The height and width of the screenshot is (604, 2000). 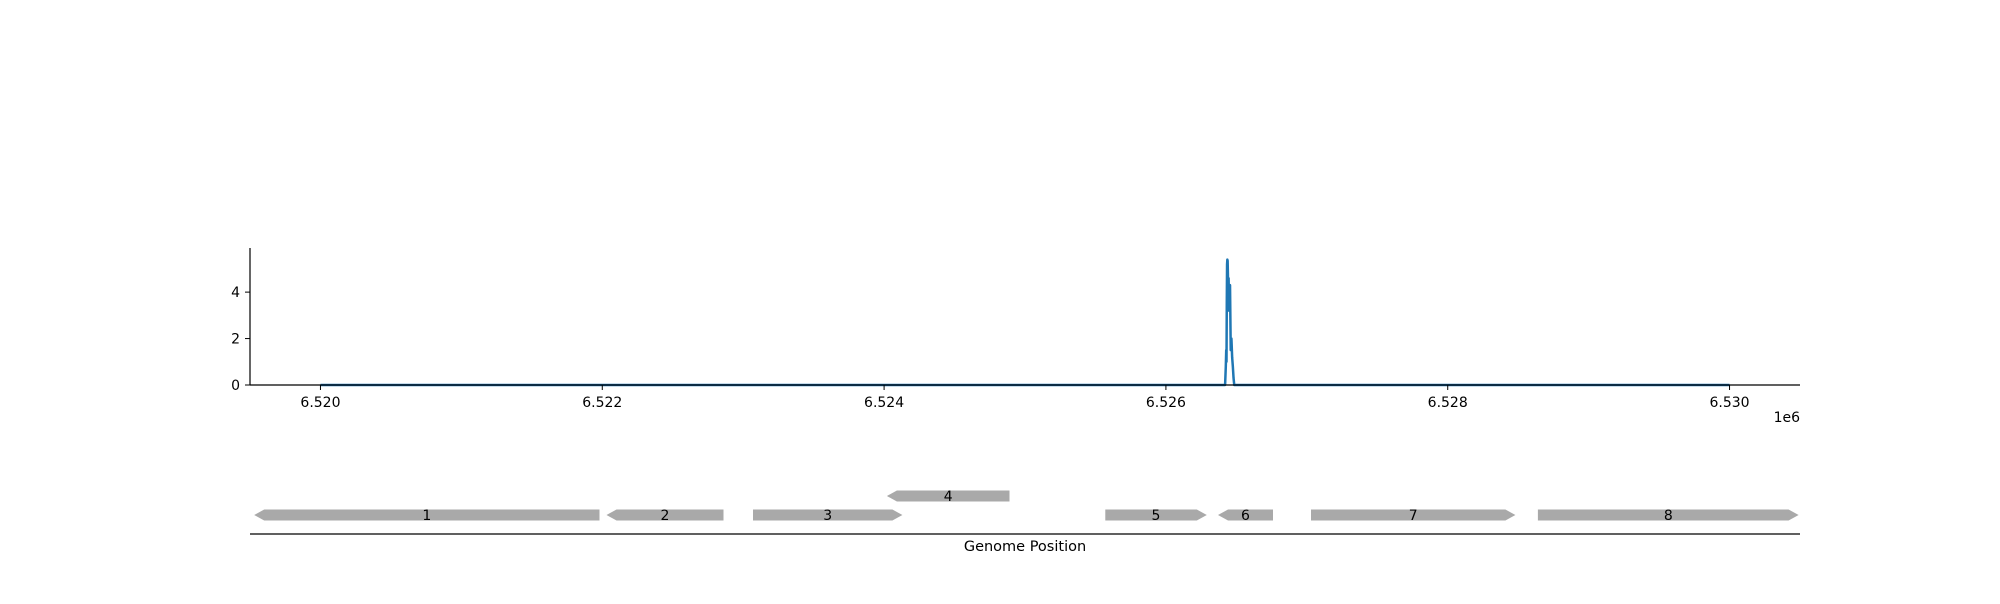 What do you see at coordinates (884, 403) in the screenshot?
I see `x-tick-label: 6.524` at bounding box center [884, 403].